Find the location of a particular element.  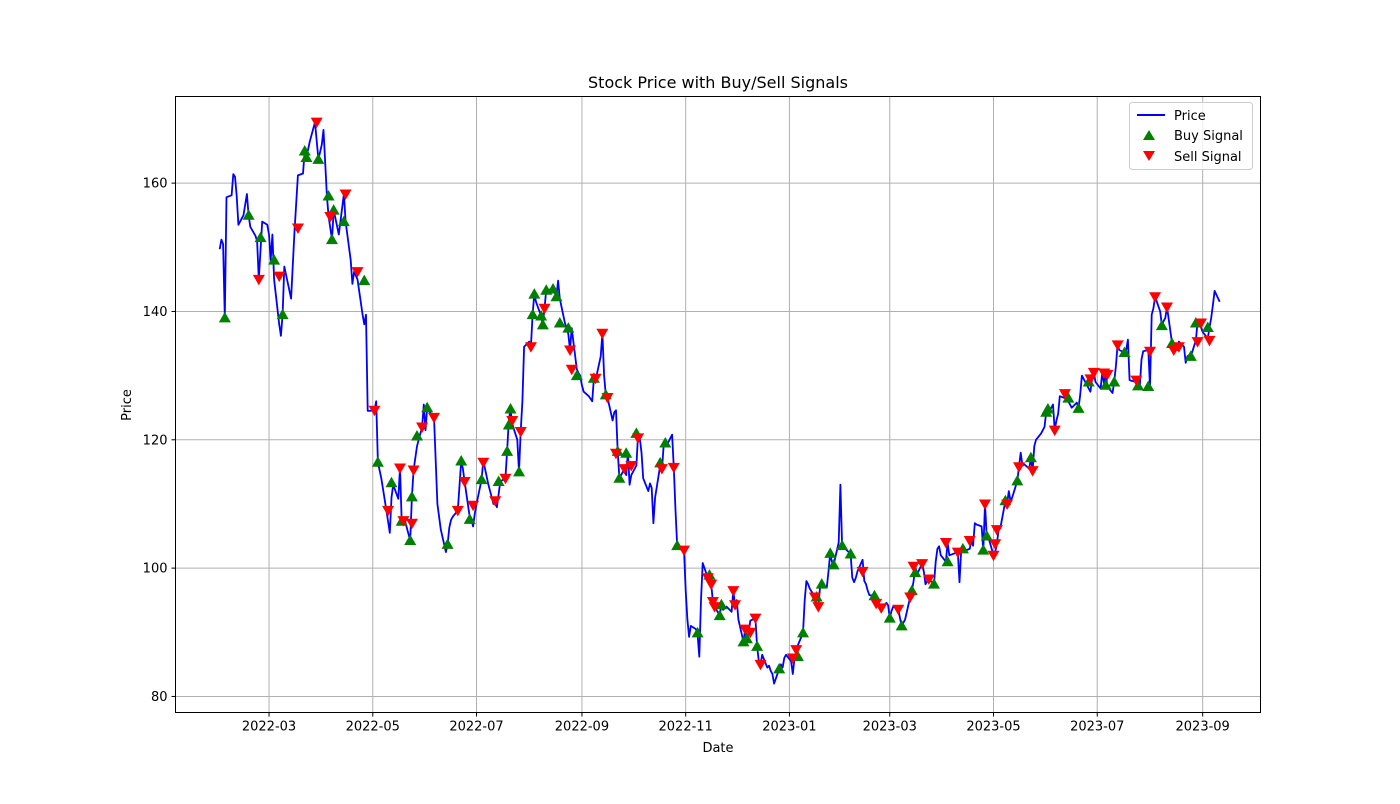

y-tick-label: 140 is located at coordinates (155, 312).